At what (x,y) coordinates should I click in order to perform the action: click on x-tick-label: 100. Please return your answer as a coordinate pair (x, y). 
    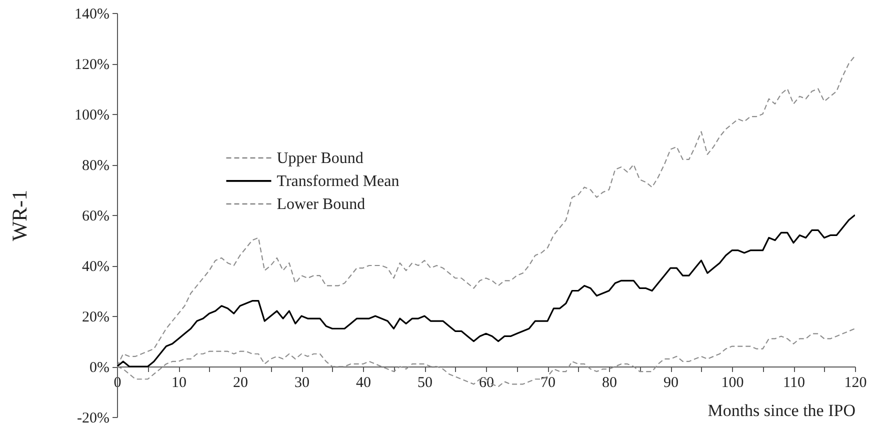
    Looking at the image, I should click on (732, 383).